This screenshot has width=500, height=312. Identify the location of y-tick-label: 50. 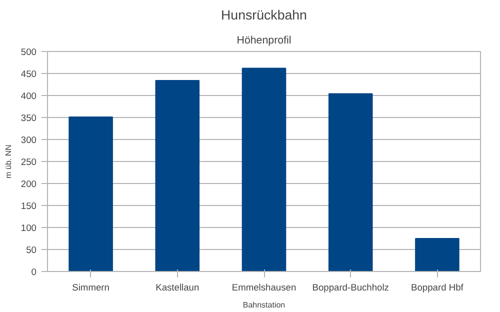
(31, 250).